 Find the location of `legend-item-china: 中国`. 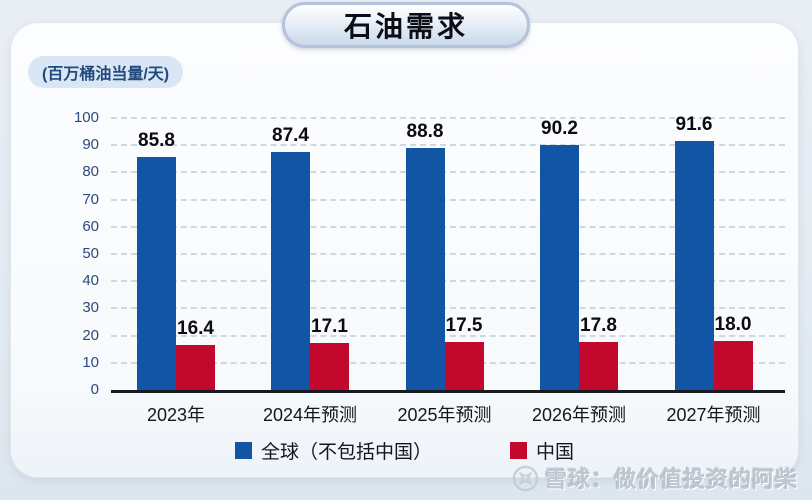

legend-item-china: 中国 is located at coordinates (542, 450).